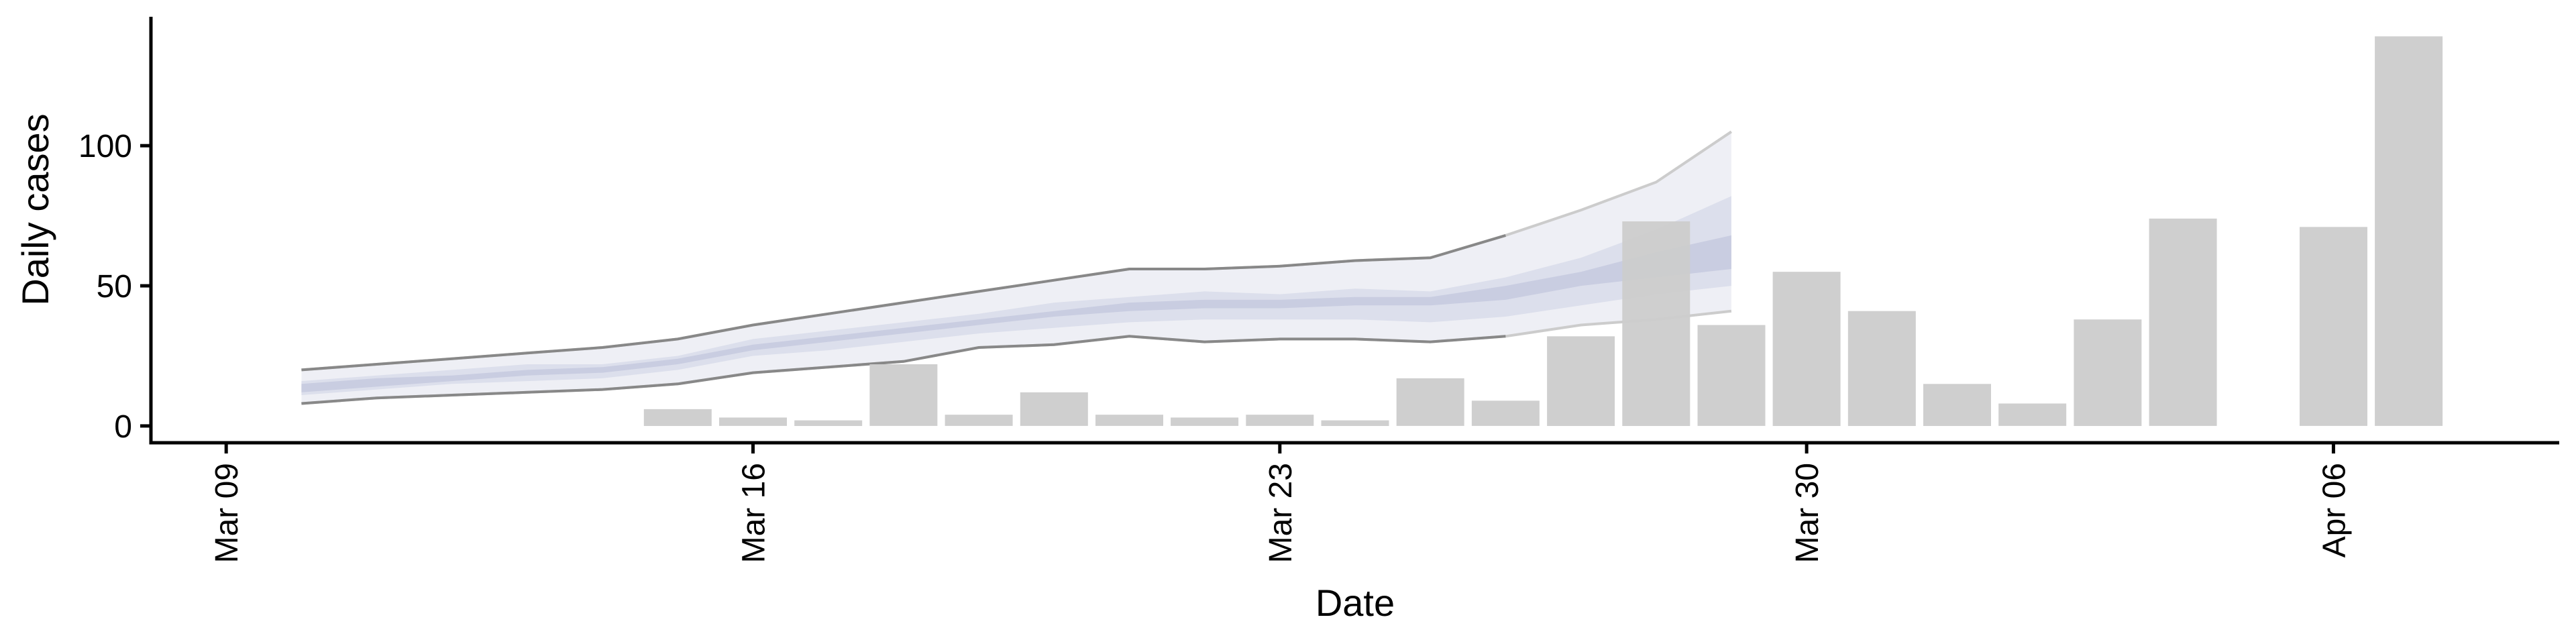 This screenshot has height=644, width=2576. Describe the element at coordinates (1807, 513) in the screenshot. I see `x-tick-label: Mar 30` at that location.